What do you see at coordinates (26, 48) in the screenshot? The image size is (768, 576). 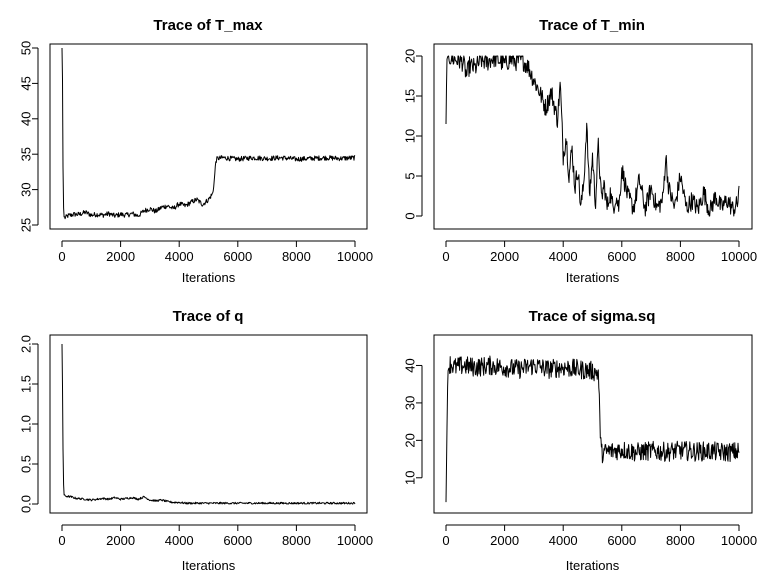 I see `y-tick-label: 50` at bounding box center [26, 48].